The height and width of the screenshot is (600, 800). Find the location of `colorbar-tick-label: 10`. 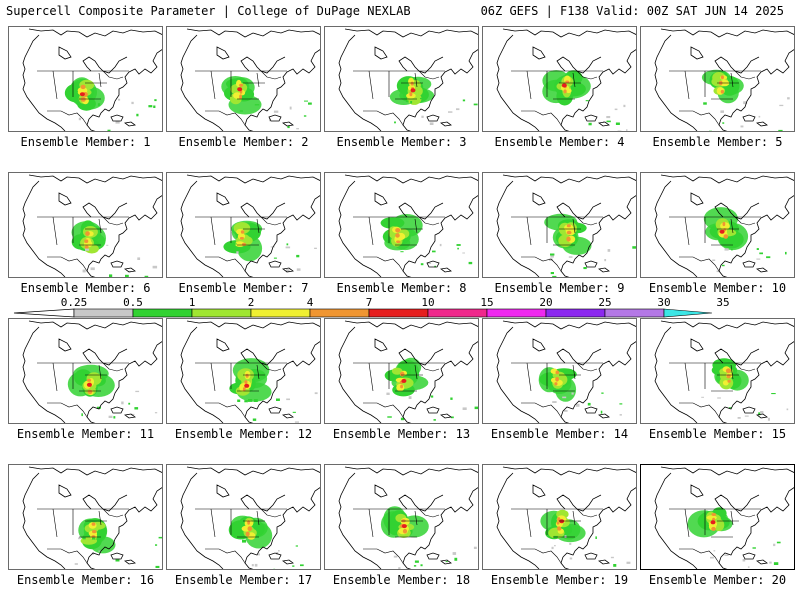

colorbar-tick-label: 10 is located at coordinates (427, 303).